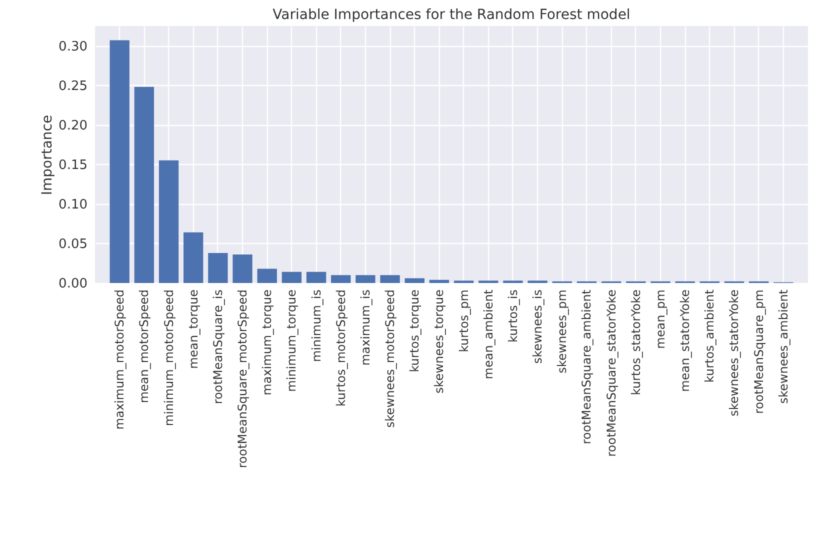 Image resolution: width=821 pixels, height=556 pixels. What do you see at coordinates (759, 352) in the screenshot?
I see `x-tick-label: rootMeanSquare_pm` at bounding box center [759, 352].